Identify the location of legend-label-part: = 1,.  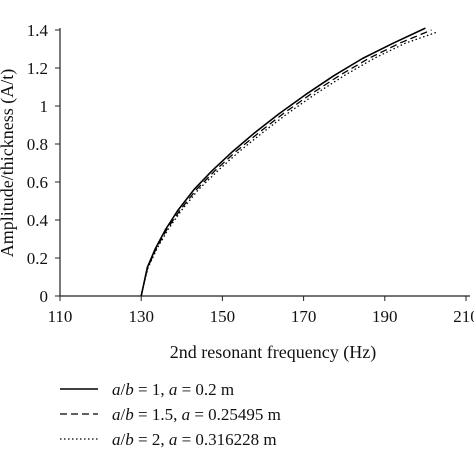
(151, 389).